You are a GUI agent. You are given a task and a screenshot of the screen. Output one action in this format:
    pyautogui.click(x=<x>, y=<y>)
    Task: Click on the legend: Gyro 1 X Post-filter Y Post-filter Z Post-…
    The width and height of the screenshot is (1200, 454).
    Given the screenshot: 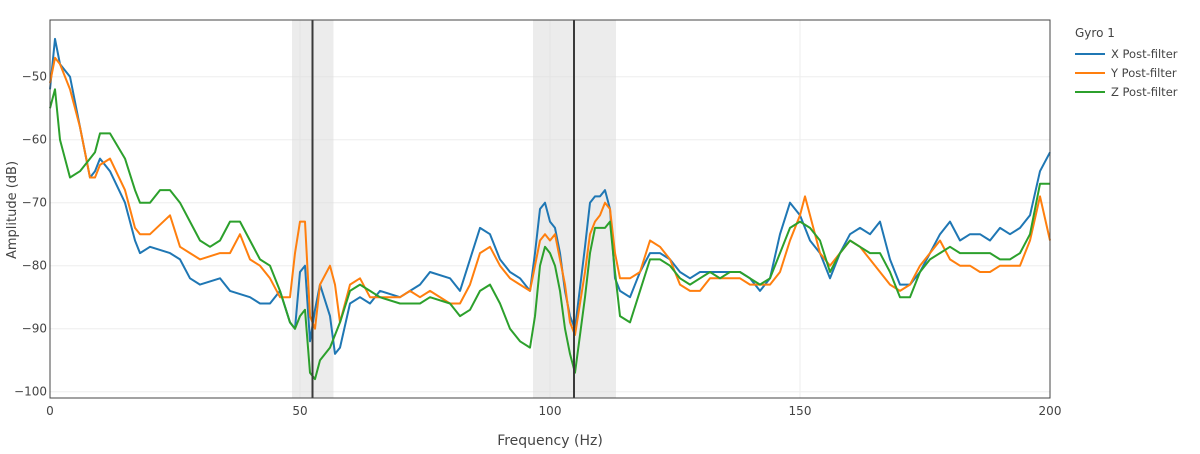 What is the action you would take?
    pyautogui.click(x=1126, y=63)
    